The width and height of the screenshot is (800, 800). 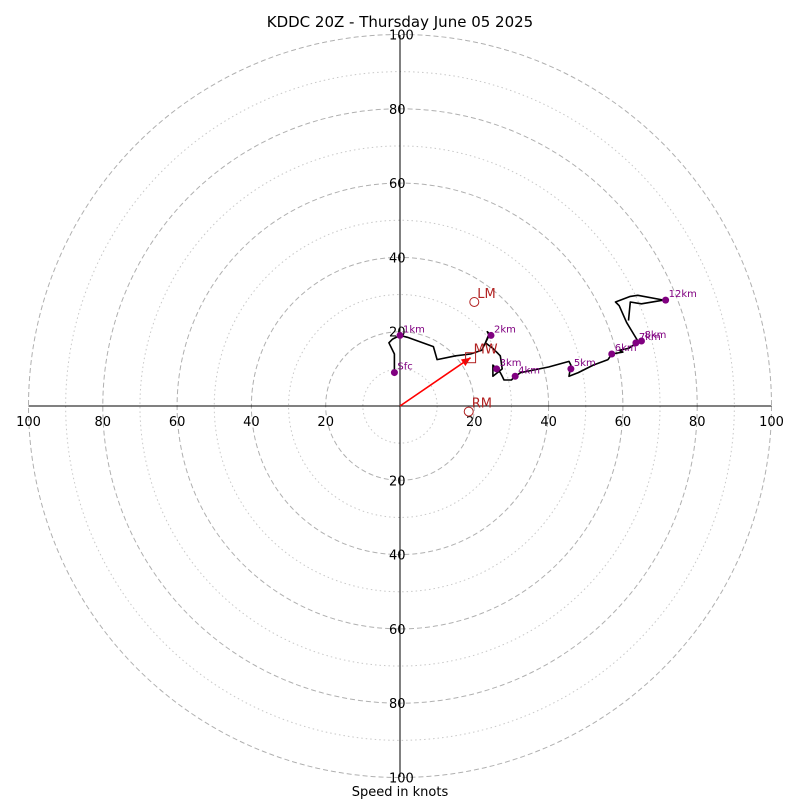 I want to click on y-tick-label: 20, so click(x=397, y=481).